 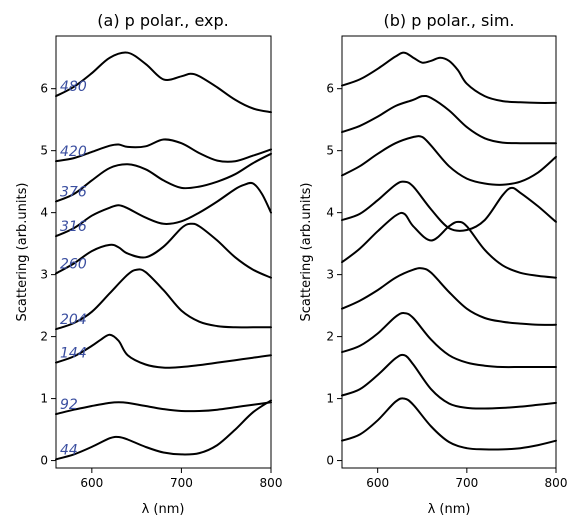 What do you see at coordinates (306, 252) in the screenshot?
I see `y-axis-label-b: Scattering (arb.units)` at bounding box center [306, 252].